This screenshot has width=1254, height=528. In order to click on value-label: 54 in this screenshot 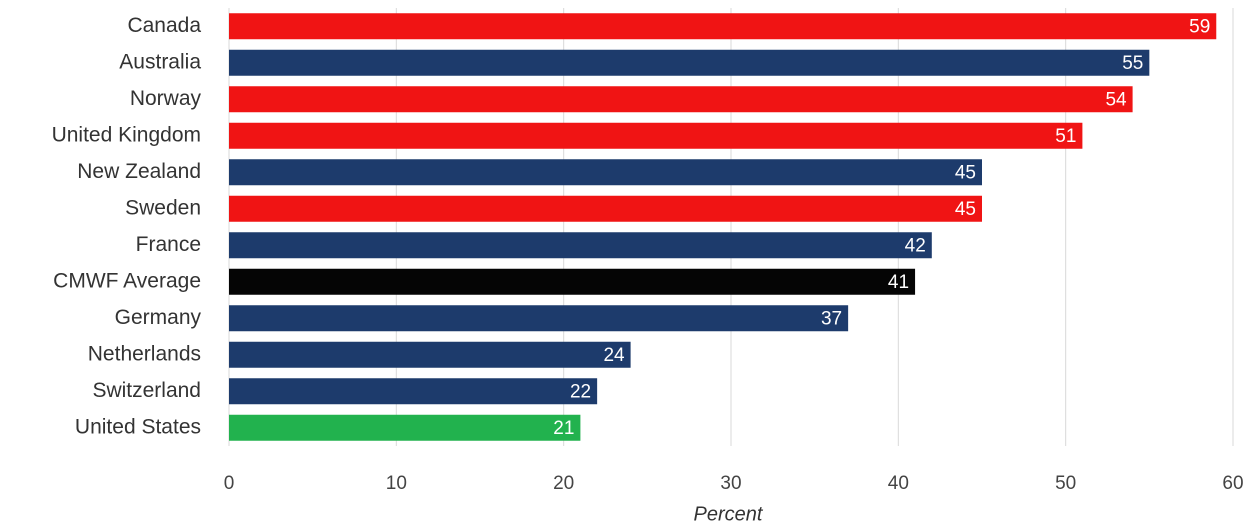, I will do `click(1116, 99)`.